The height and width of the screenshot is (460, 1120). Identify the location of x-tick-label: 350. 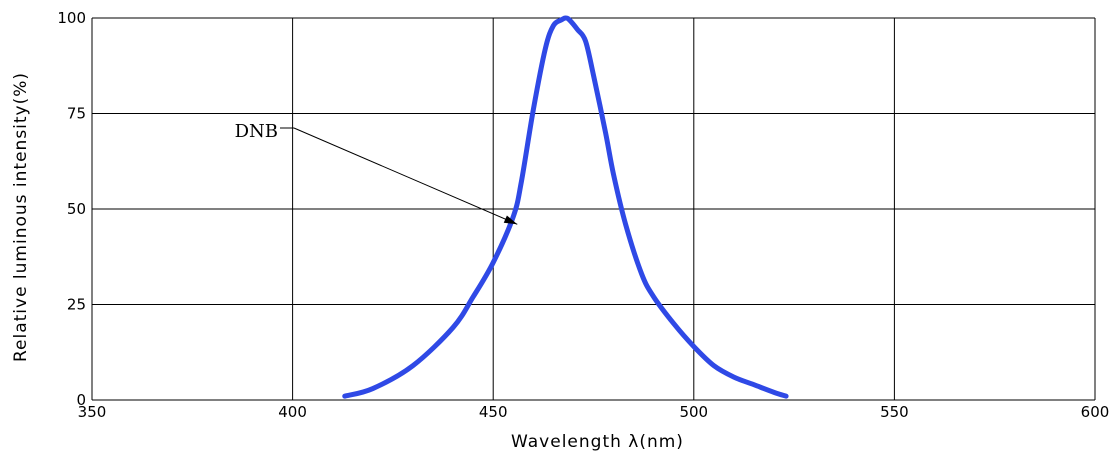
(92, 412).